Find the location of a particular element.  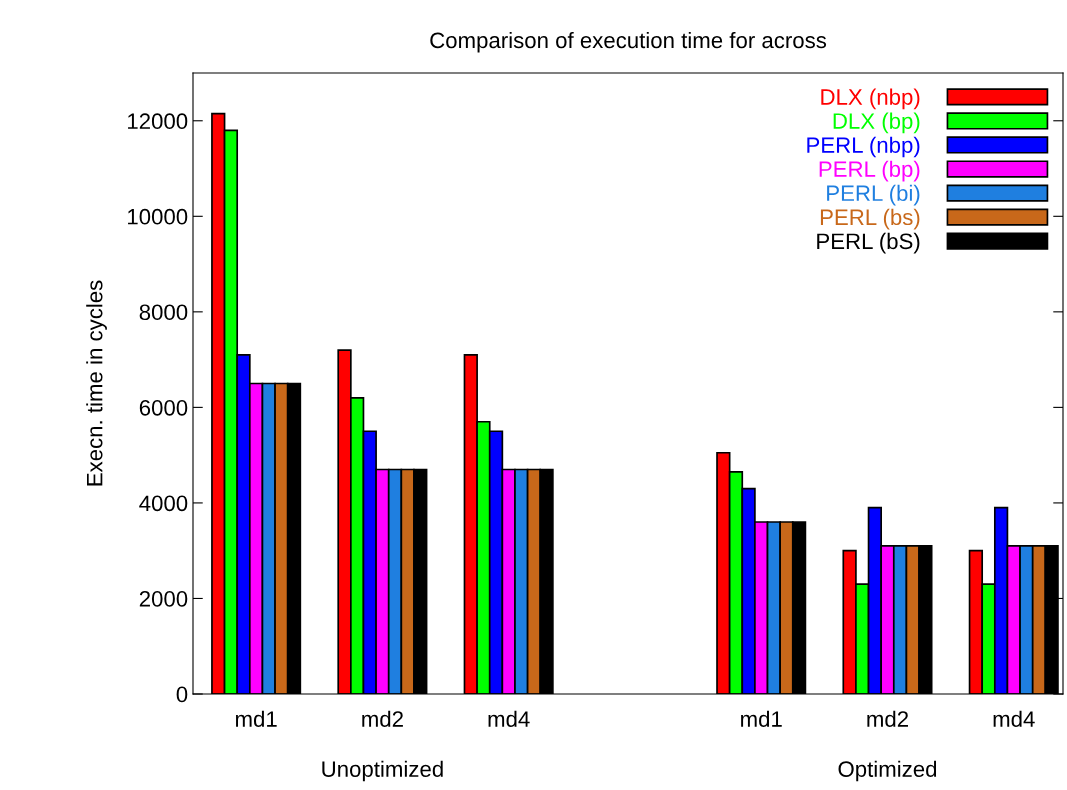

y-tick-label: 10000 is located at coordinates (158, 216).